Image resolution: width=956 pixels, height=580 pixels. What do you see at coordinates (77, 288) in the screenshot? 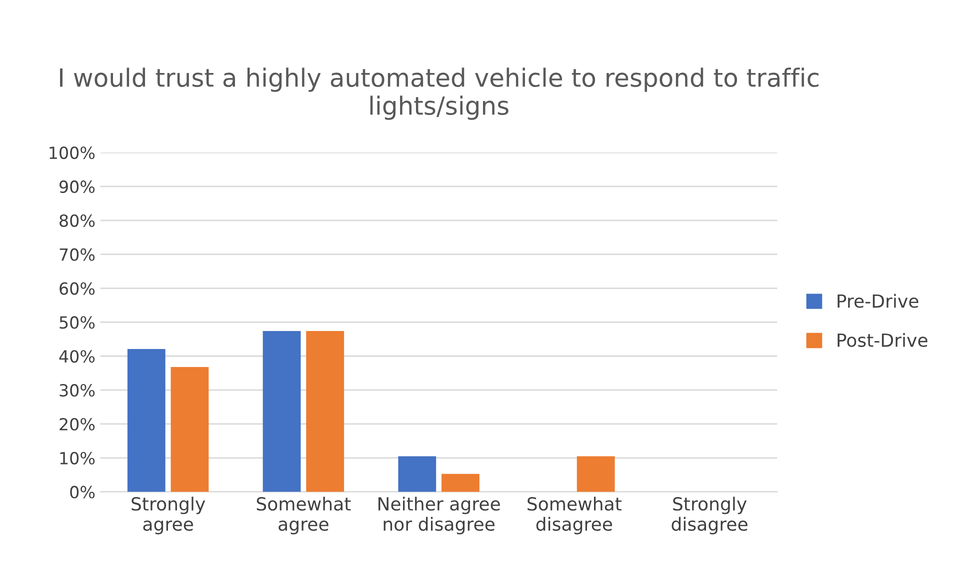
I see `y-tick-label: 60%` at bounding box center [77, 288].